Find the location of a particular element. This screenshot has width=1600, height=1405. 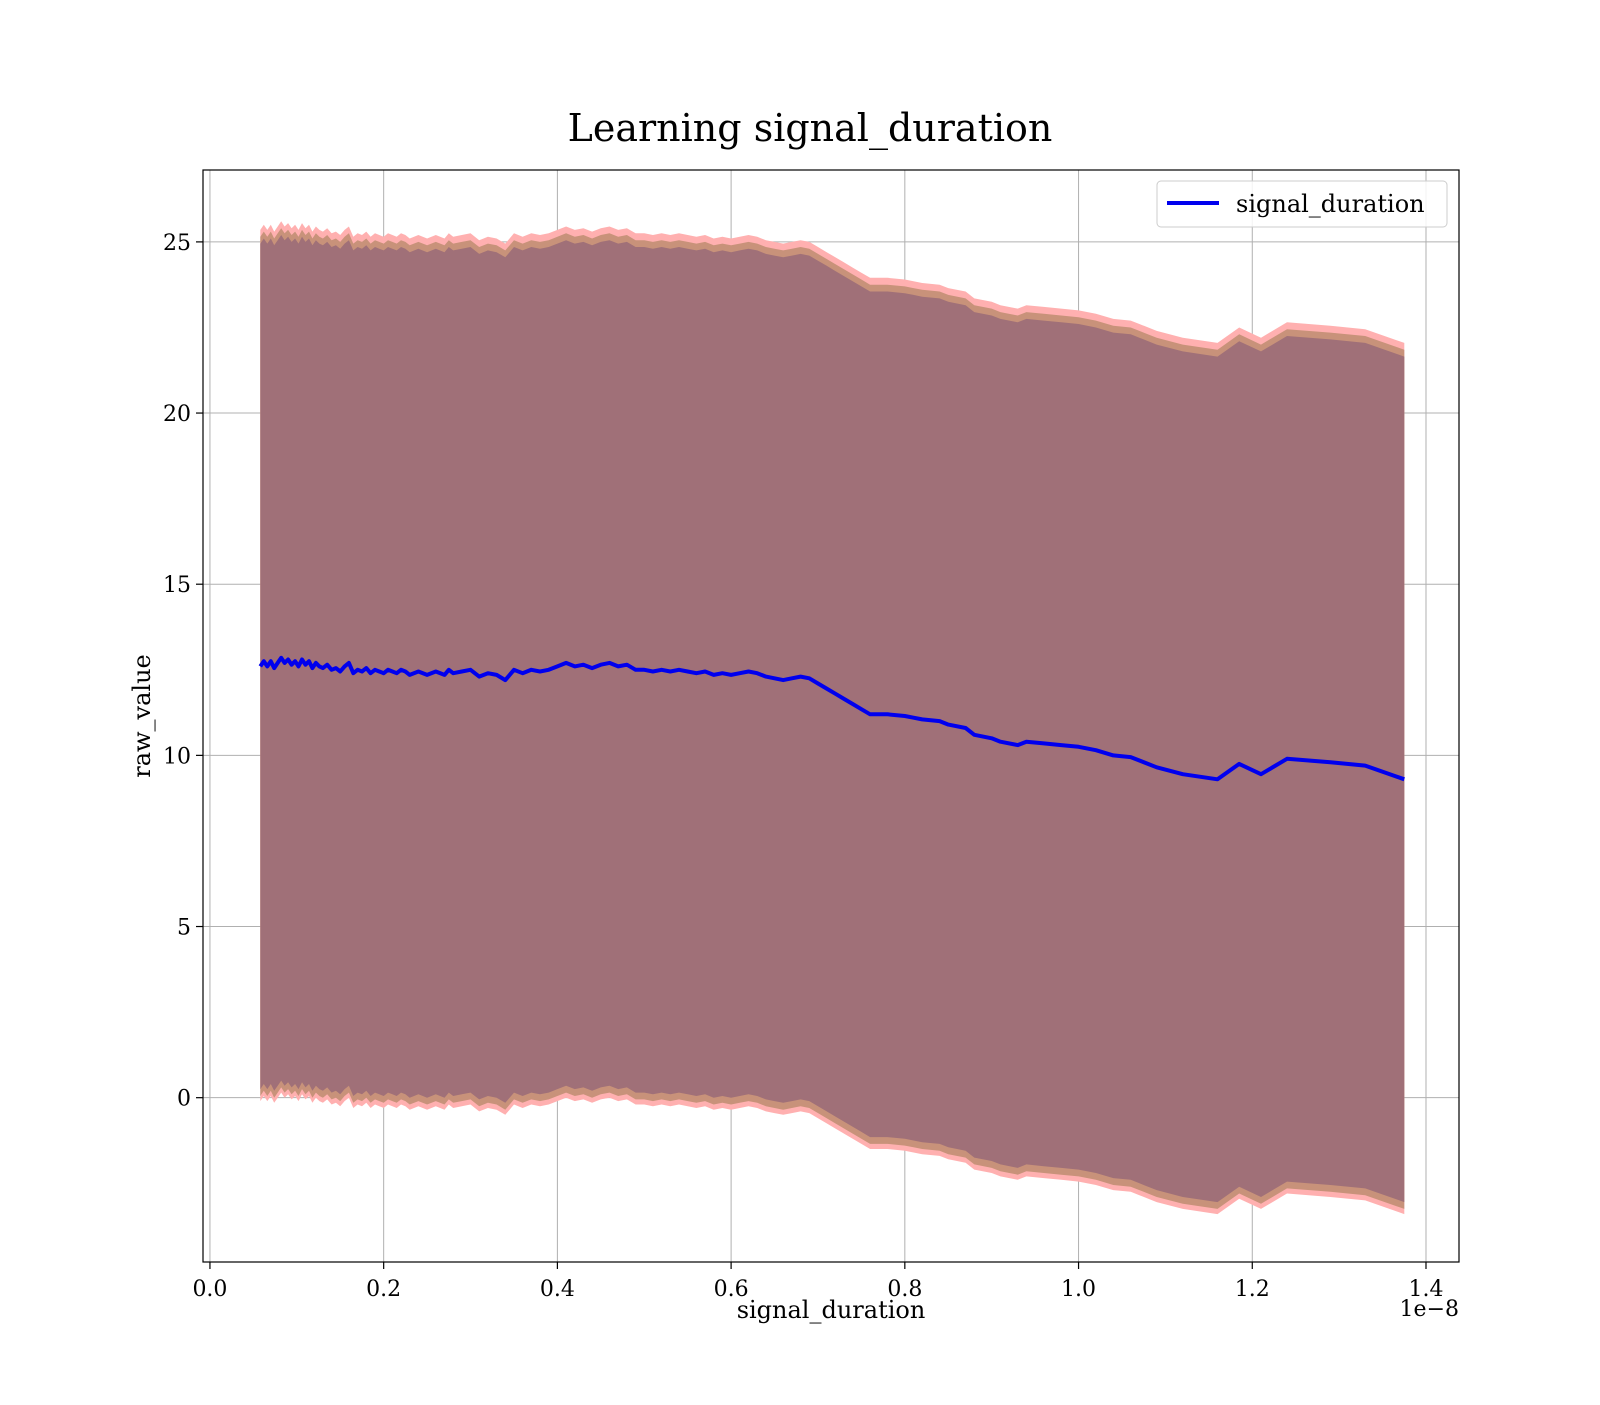

x-tick-label: 0.6 is located at coordinates (731, 1289).